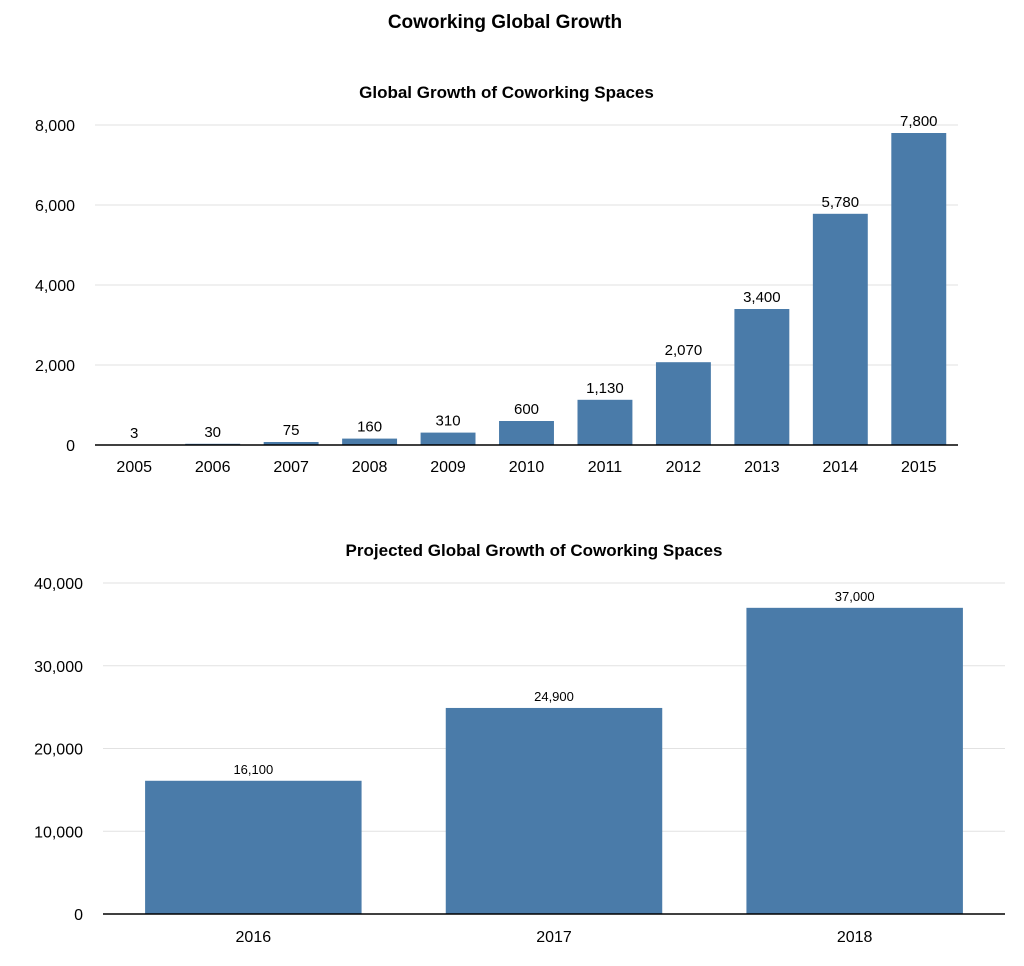  What do you see at coordinates (370, 467) in the screenshot?
I see `x-tick-label: 2008` at bounding box center [370, 467].